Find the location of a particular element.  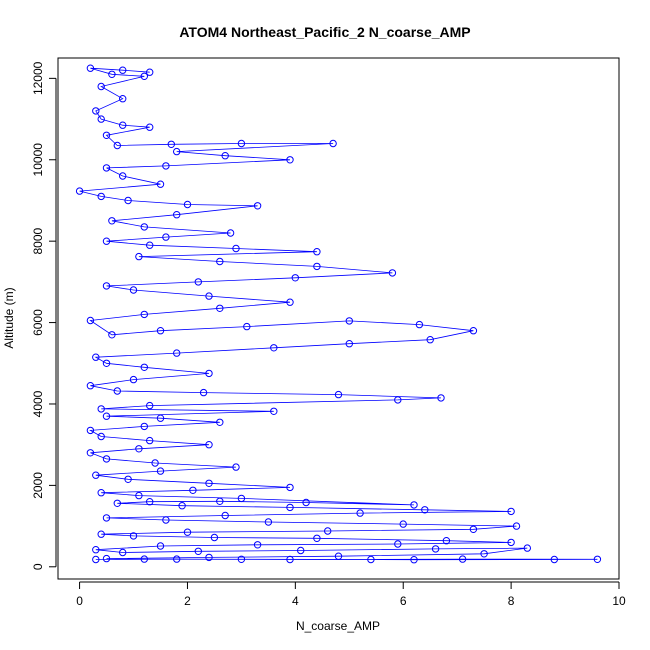

y-axis-label: Altitude (m) is located at coordinates (9, 317).